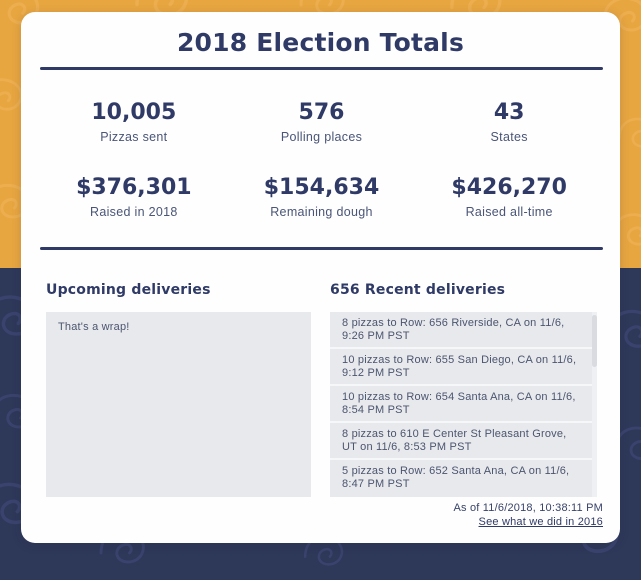 Image resolution: width=641 pixels, height=580 pixels. I want to click on stat-value: 10,005, so click(134, 112).